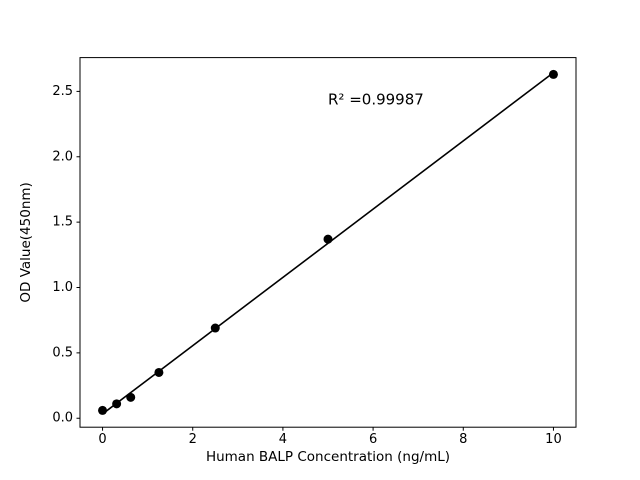  What do you see at coordinates (376, 99) in the screenshot?
I see `r-squared-annotation: R² =0.99987` at bounding box center [376, 99].